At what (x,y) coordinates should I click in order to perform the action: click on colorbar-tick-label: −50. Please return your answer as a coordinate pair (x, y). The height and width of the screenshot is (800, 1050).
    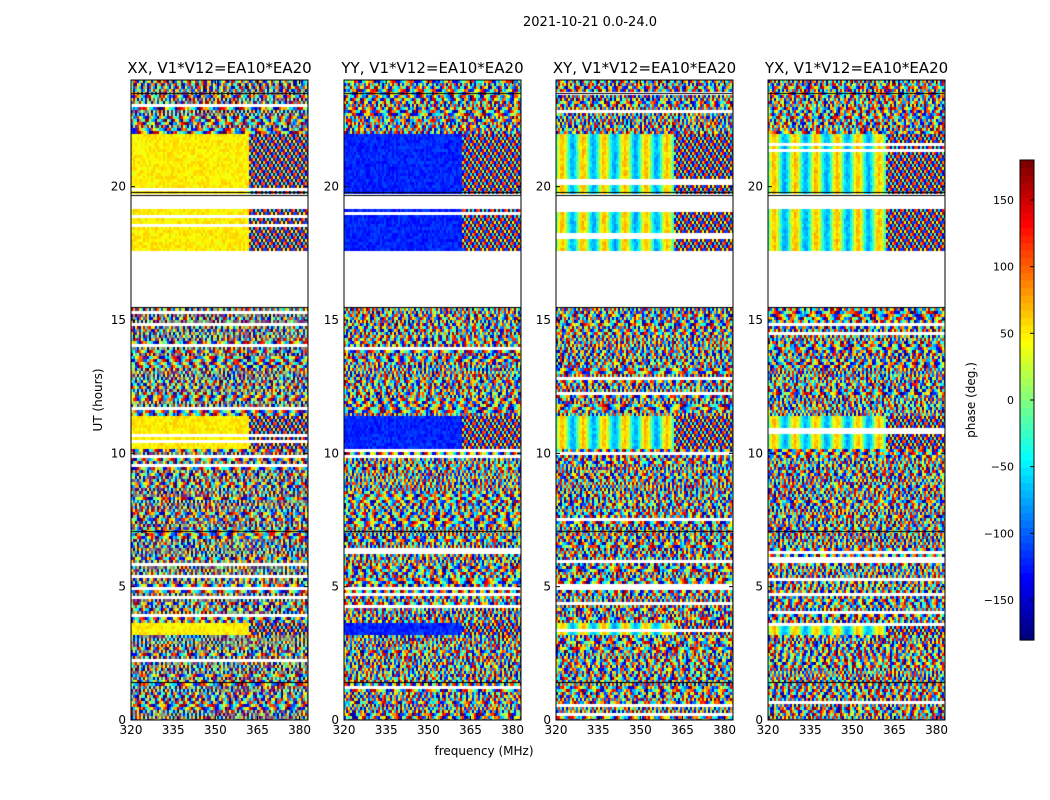
    Looking at the image, I should click on (1002, 467).